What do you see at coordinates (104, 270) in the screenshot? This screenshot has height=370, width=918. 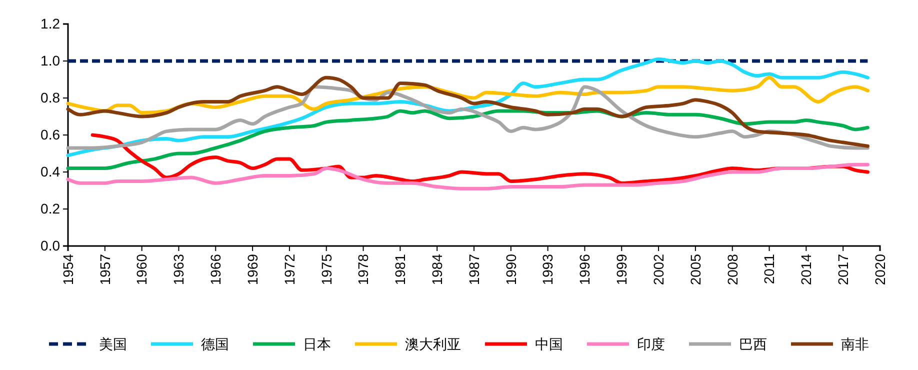 I see `x-tick-label: 1957` at bounding box center [104, 270].